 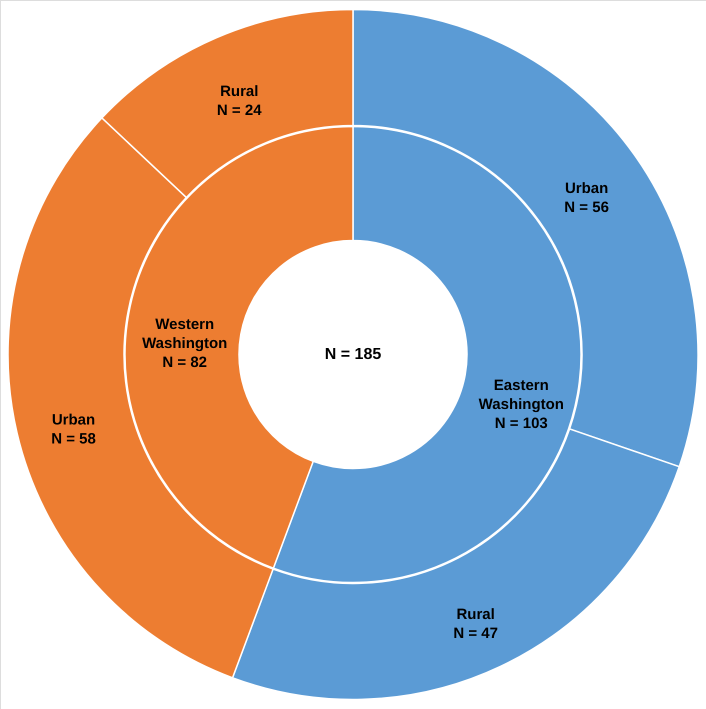 I want to click on data-label: Urban N = 58, so click(x=73, y=430).